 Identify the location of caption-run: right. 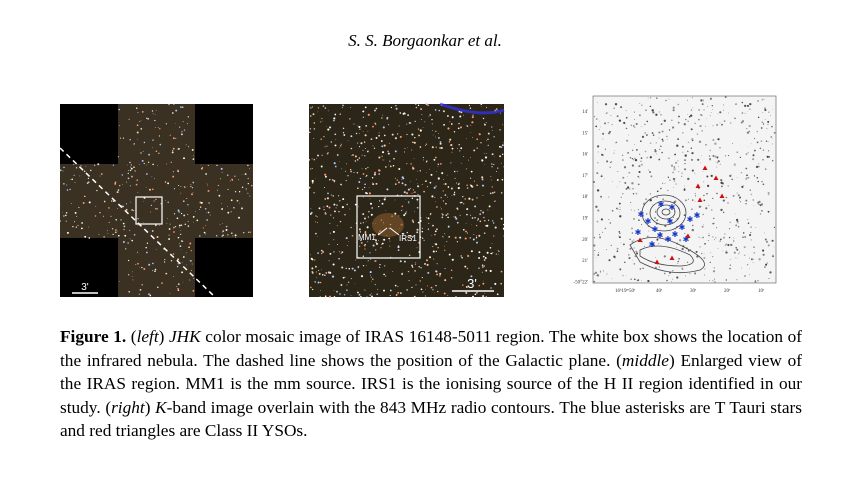
(128, 407).